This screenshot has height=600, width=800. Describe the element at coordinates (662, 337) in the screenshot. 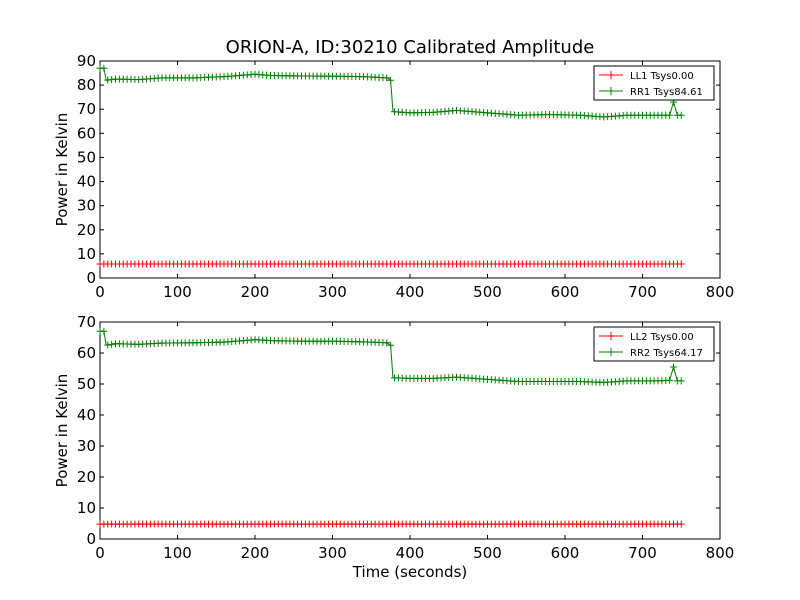

I see `legend-label: LL2 Tsys0.00` at that location.